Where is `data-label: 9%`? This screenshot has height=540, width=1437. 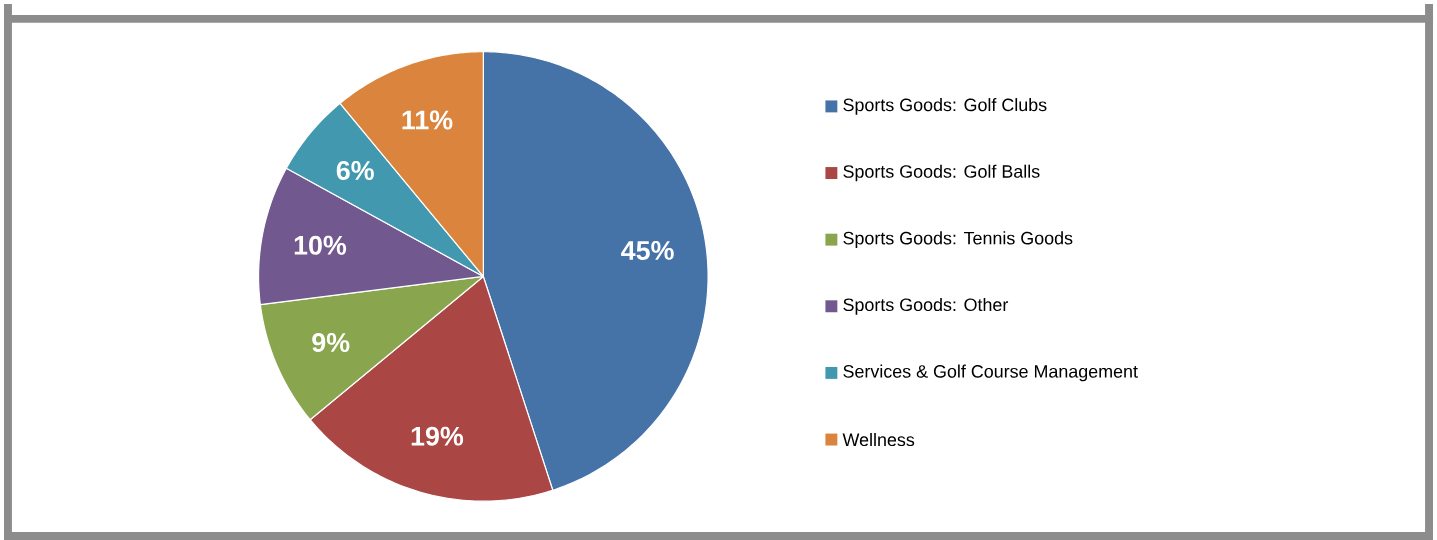
data-label: 9% is located at coordinates (331, 343).